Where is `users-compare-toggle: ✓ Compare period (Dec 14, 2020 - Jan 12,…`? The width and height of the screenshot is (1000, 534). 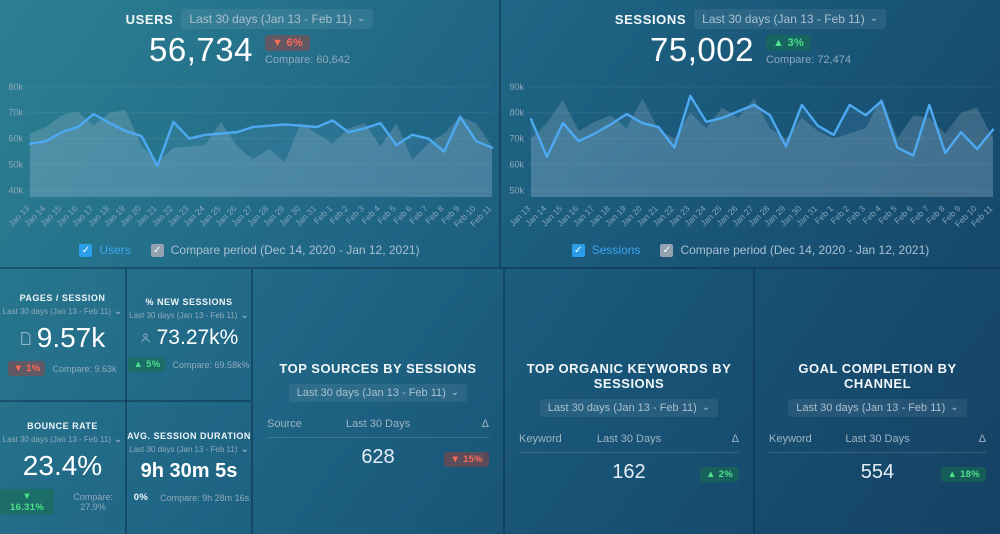
users-compare-toggle: ✓ Compare period (Dec 14, 2020 - Jan 12,… is located at coordinates (285, 250).